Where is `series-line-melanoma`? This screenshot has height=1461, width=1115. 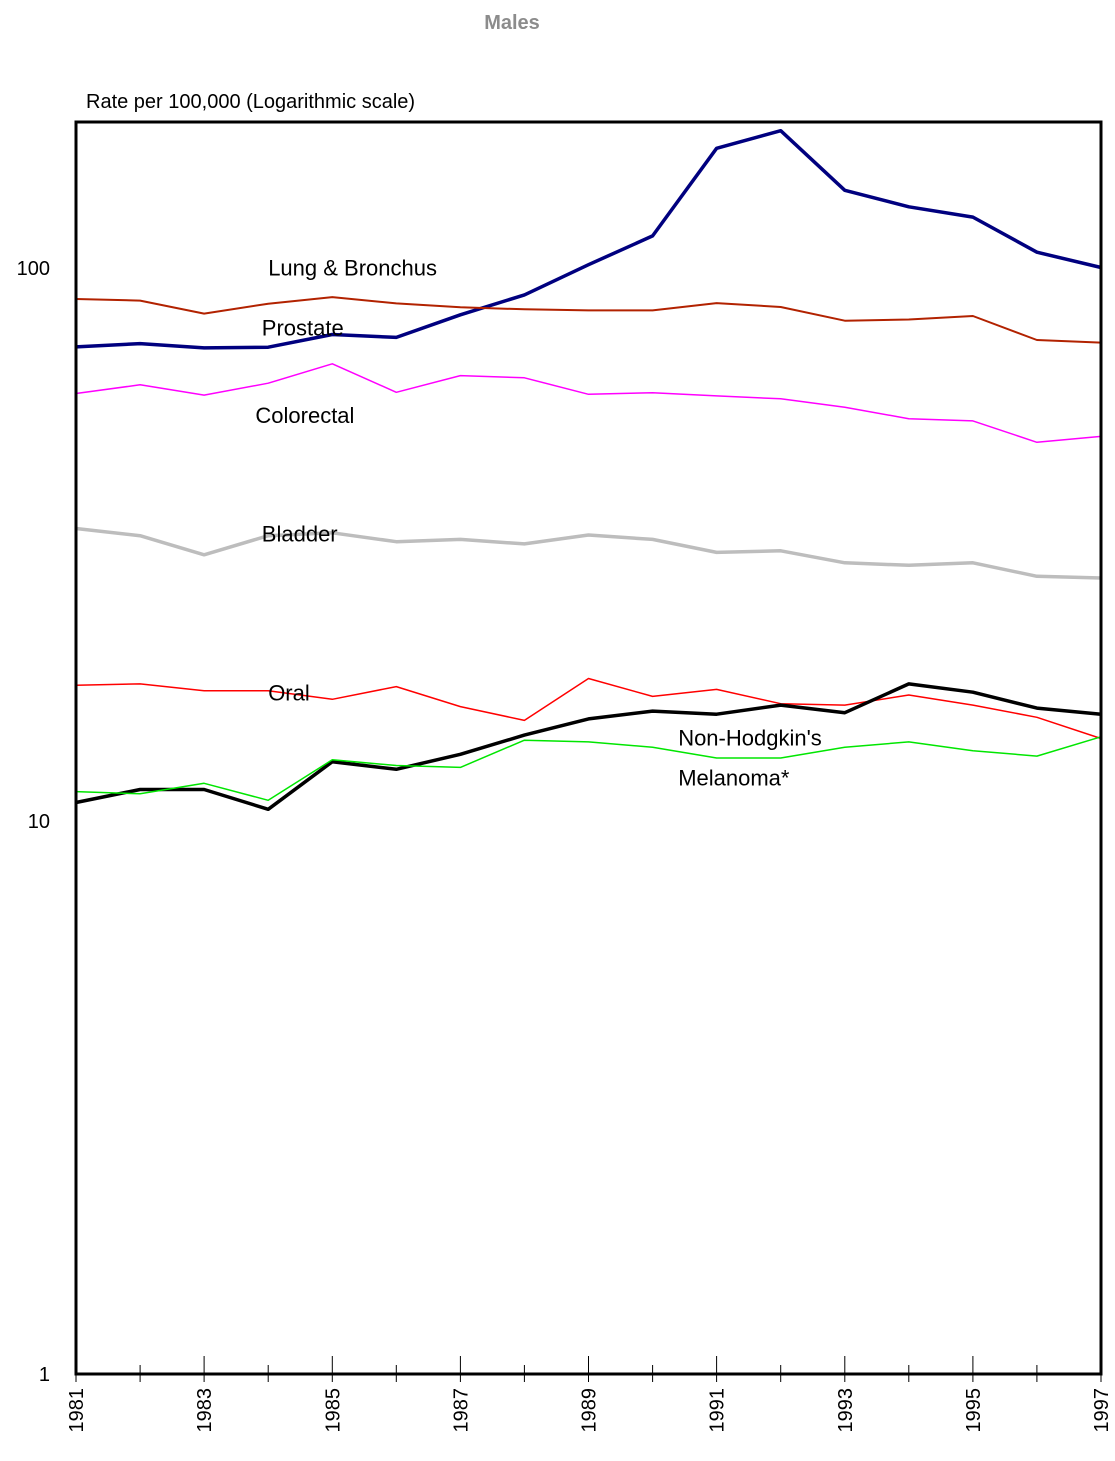
series-line-melanoma is located at coordinates (588, 769).